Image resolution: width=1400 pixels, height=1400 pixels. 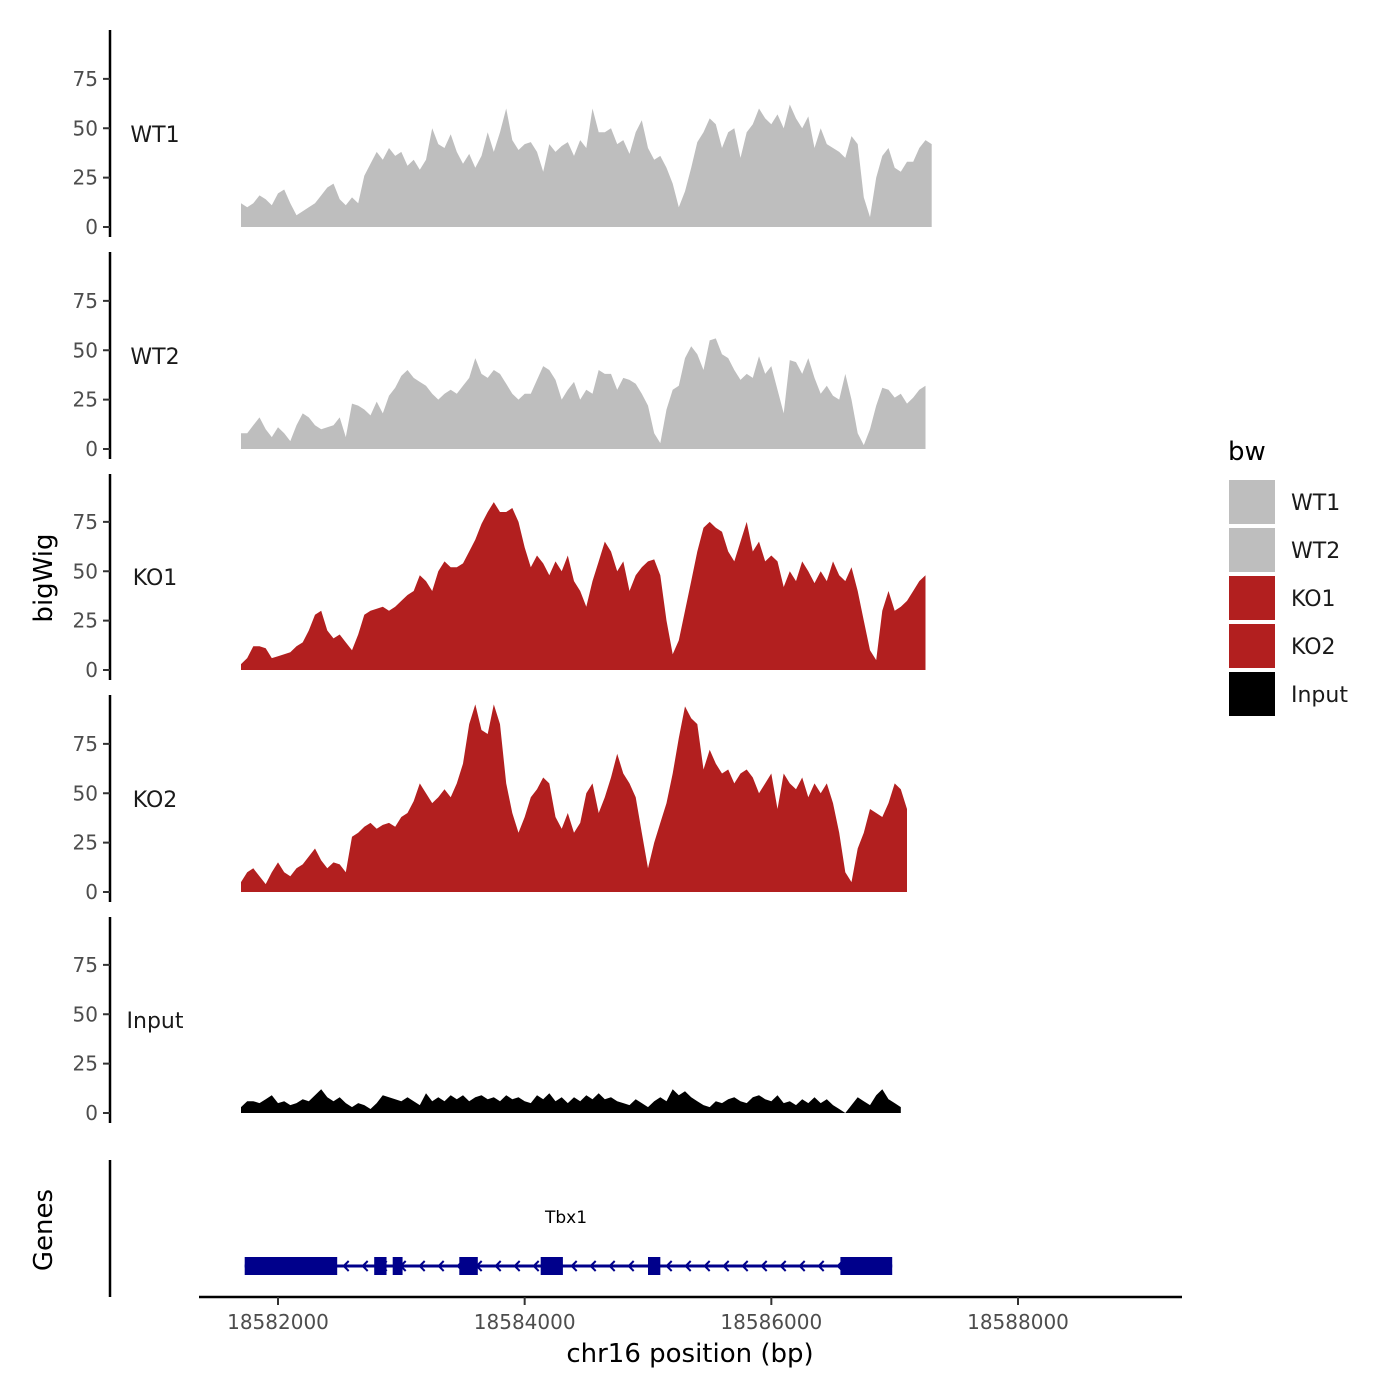 I want to click on track-wt1: 0 25 50 75 WT1, so click(x=502, y=134).